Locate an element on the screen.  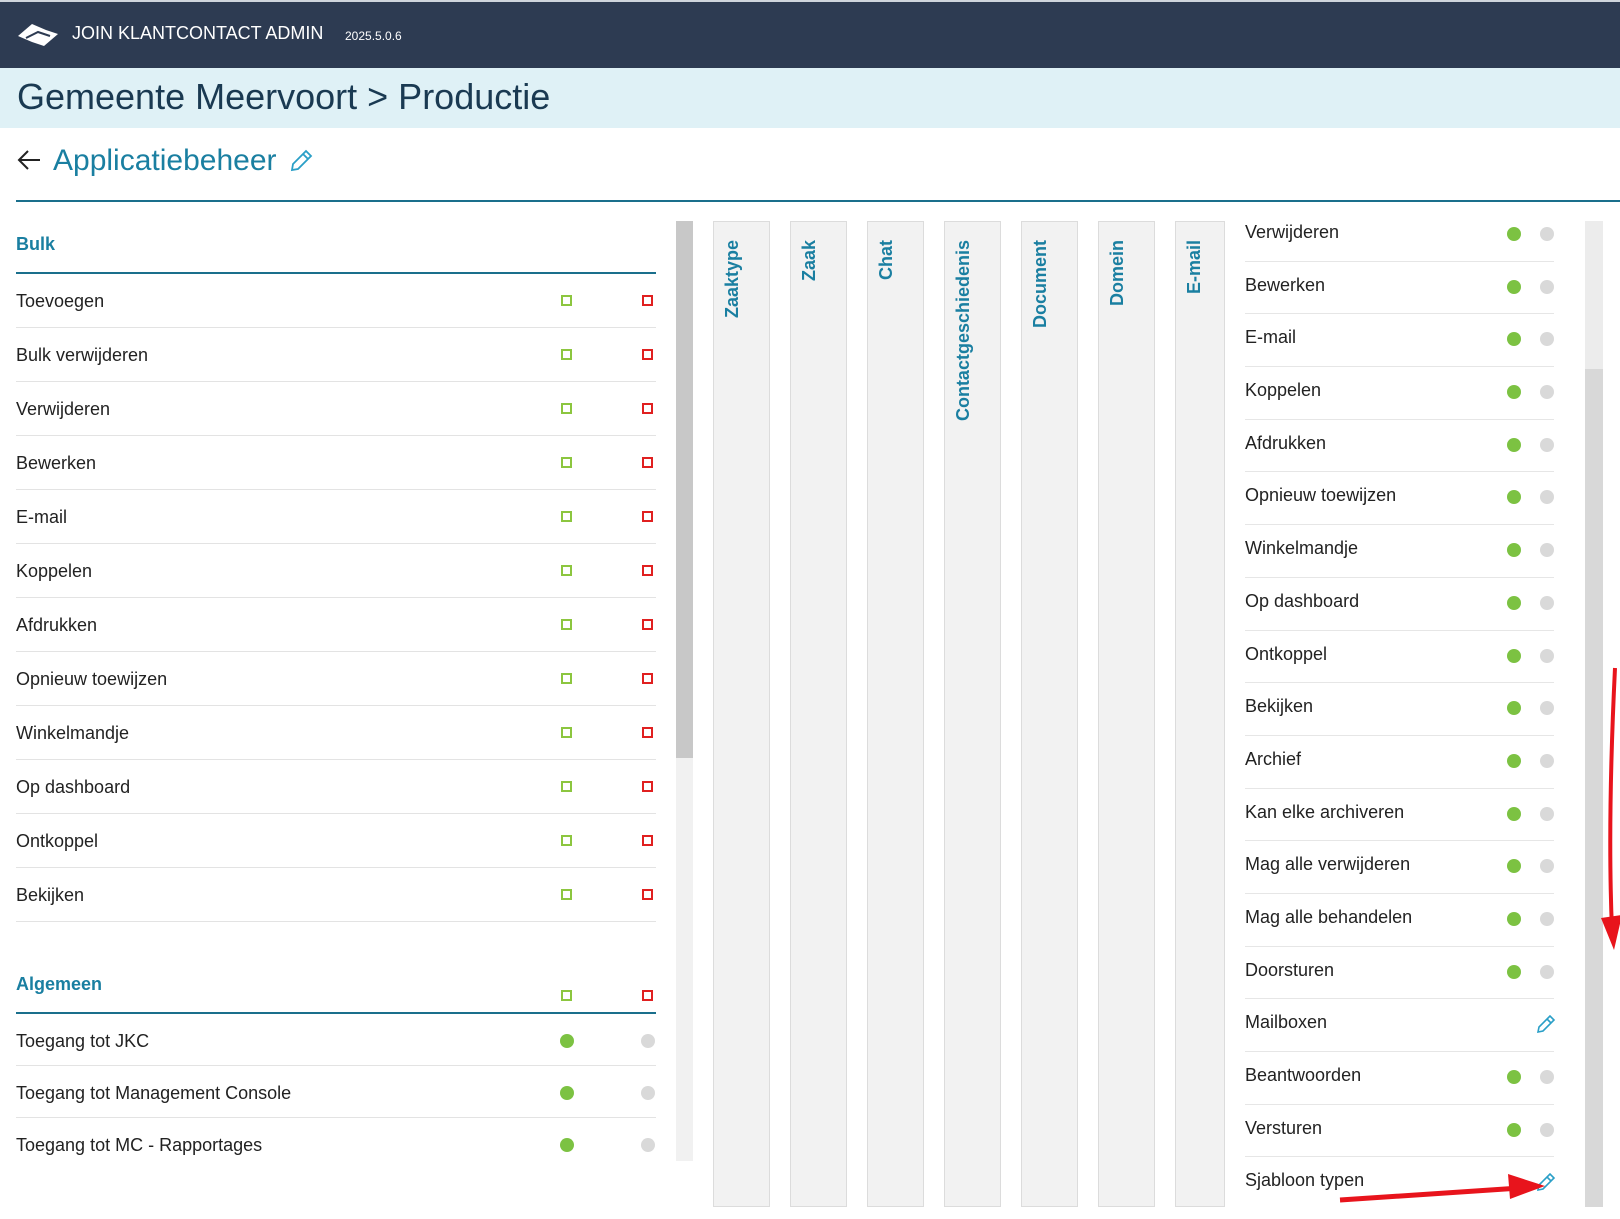
tab-label: Zaaktype is located at coordinates (732, 279).